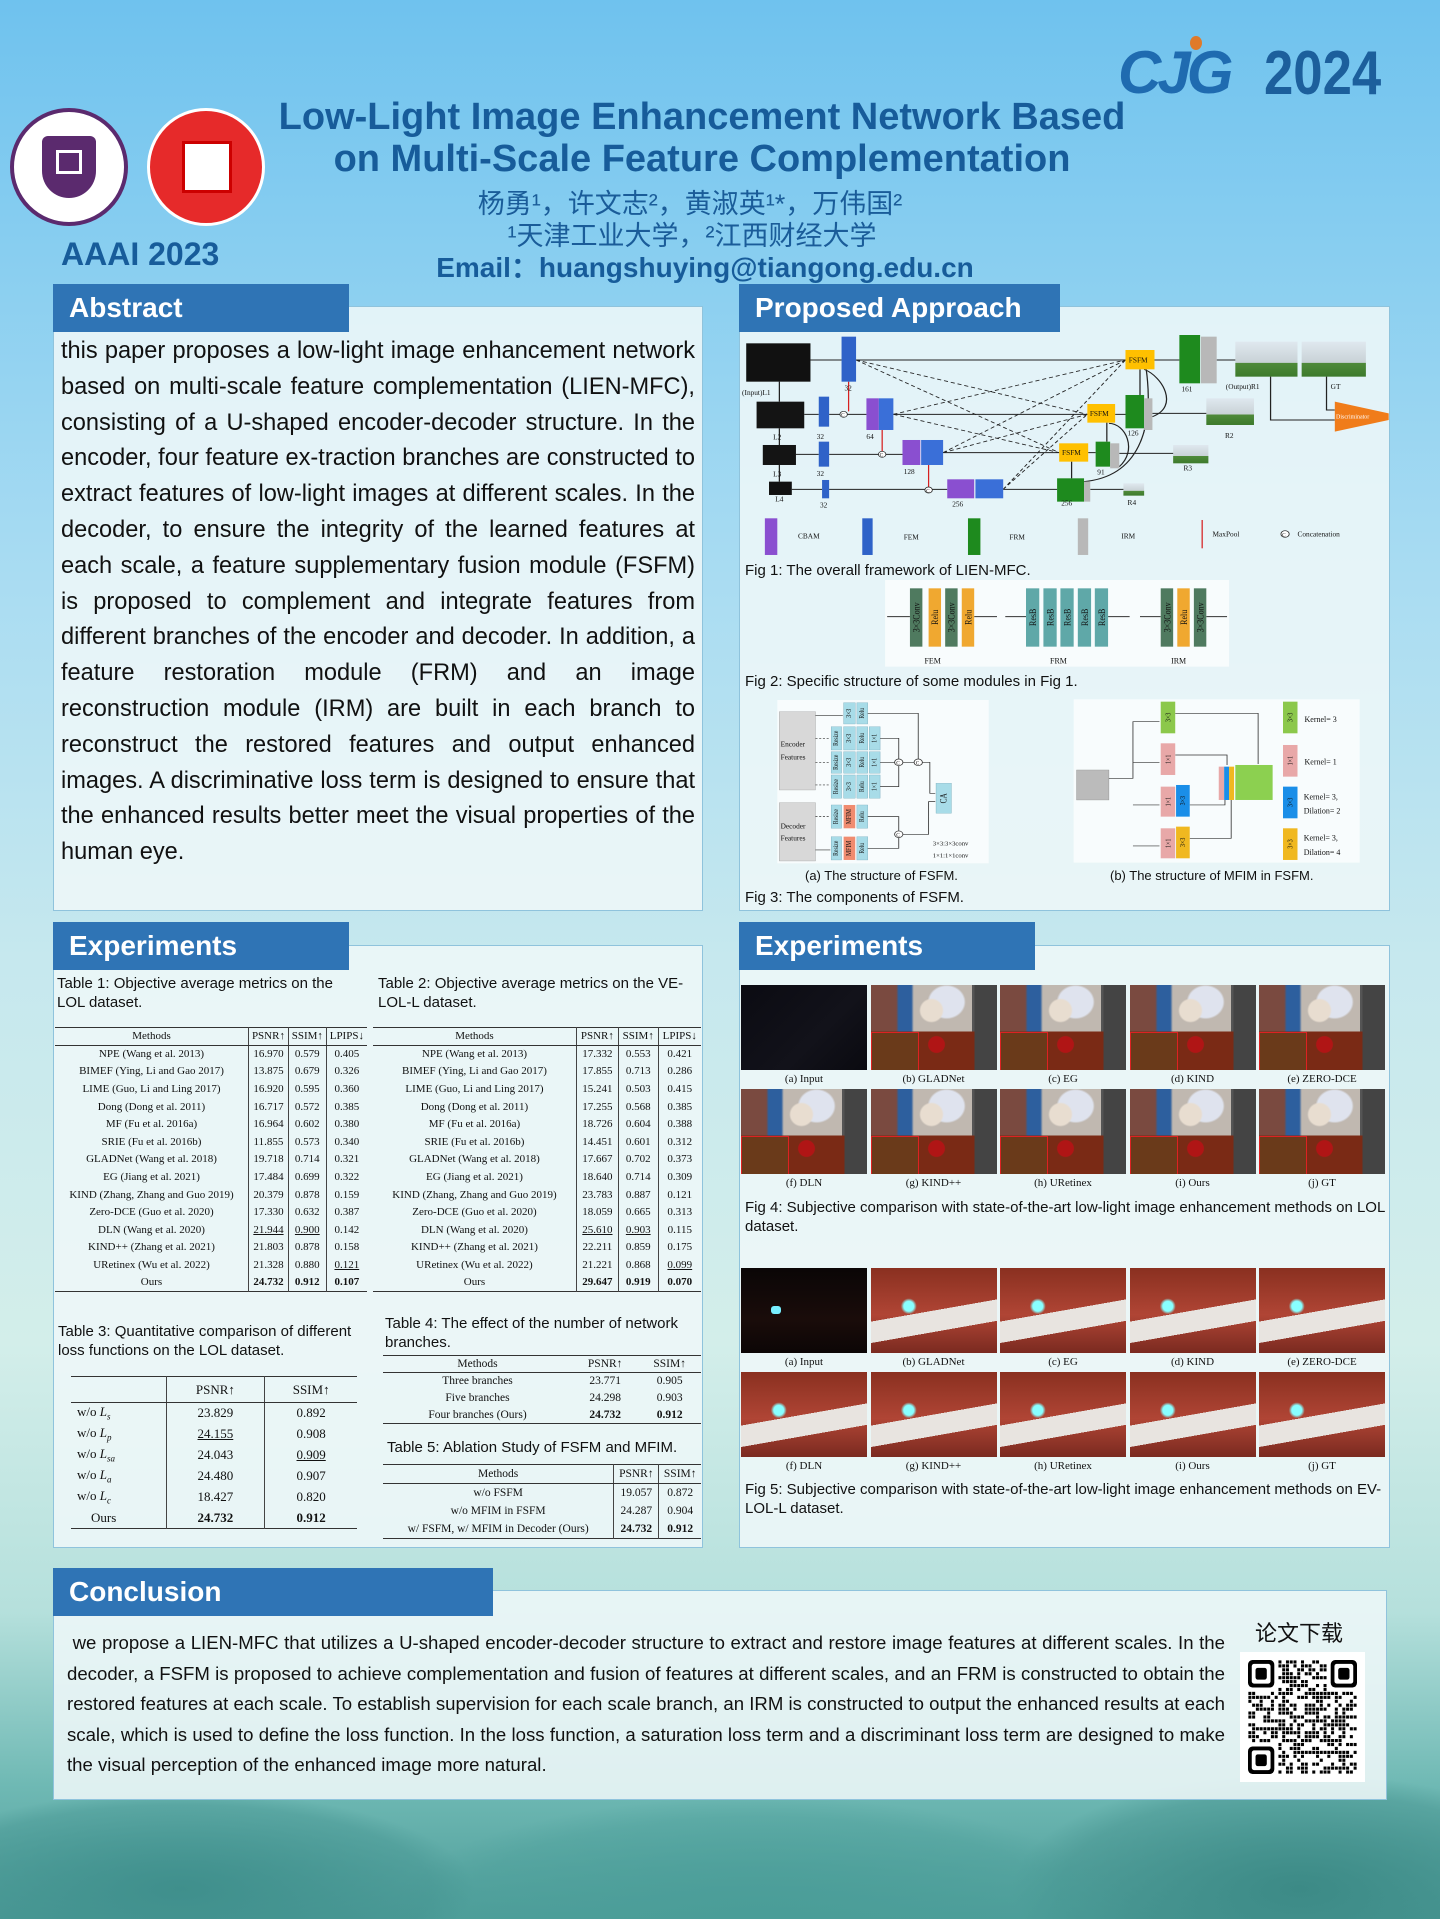  What do you see at coordinates (638, 1054) in the screenshot?
I see `table-cell: 0.553` at bounding box center [638, 1054].